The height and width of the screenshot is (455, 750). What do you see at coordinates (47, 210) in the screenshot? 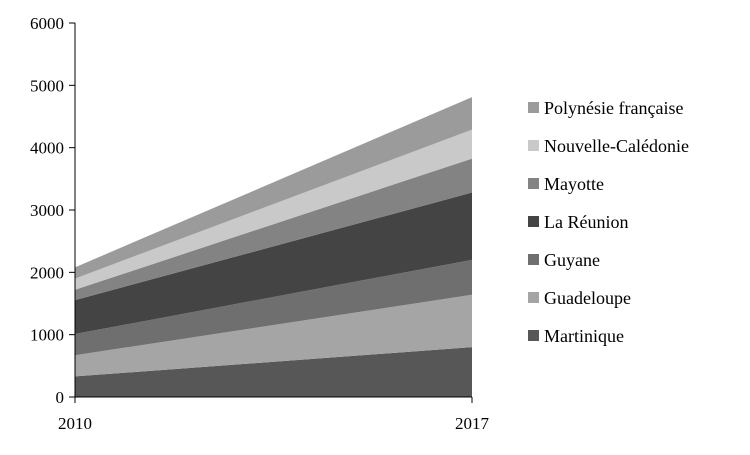
I see `y-tick-label: 3000` at bounding box center [47, 210].